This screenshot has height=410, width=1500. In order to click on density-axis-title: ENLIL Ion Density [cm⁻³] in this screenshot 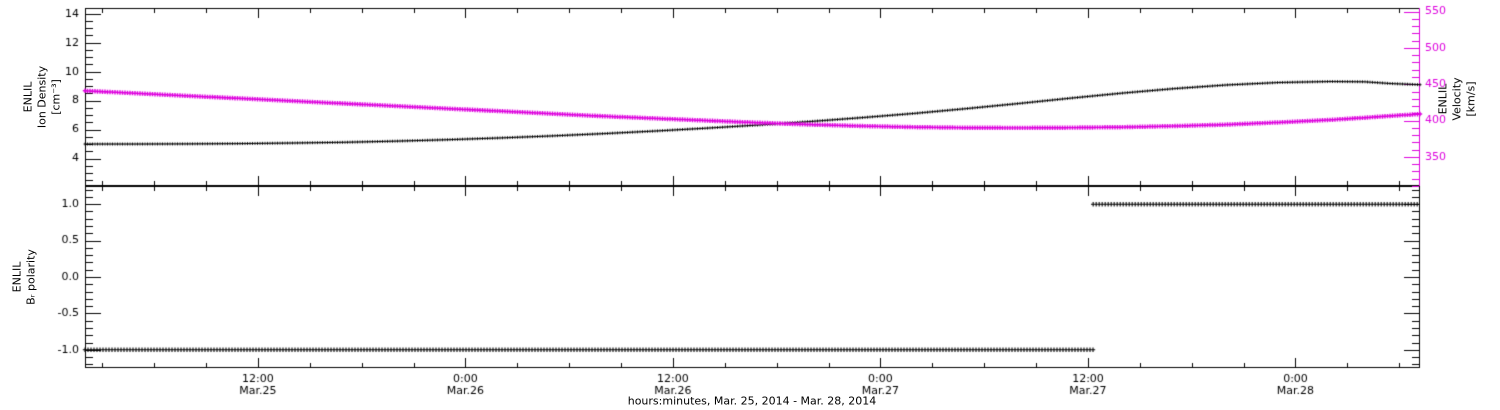, I will do `click(41, 97)`.